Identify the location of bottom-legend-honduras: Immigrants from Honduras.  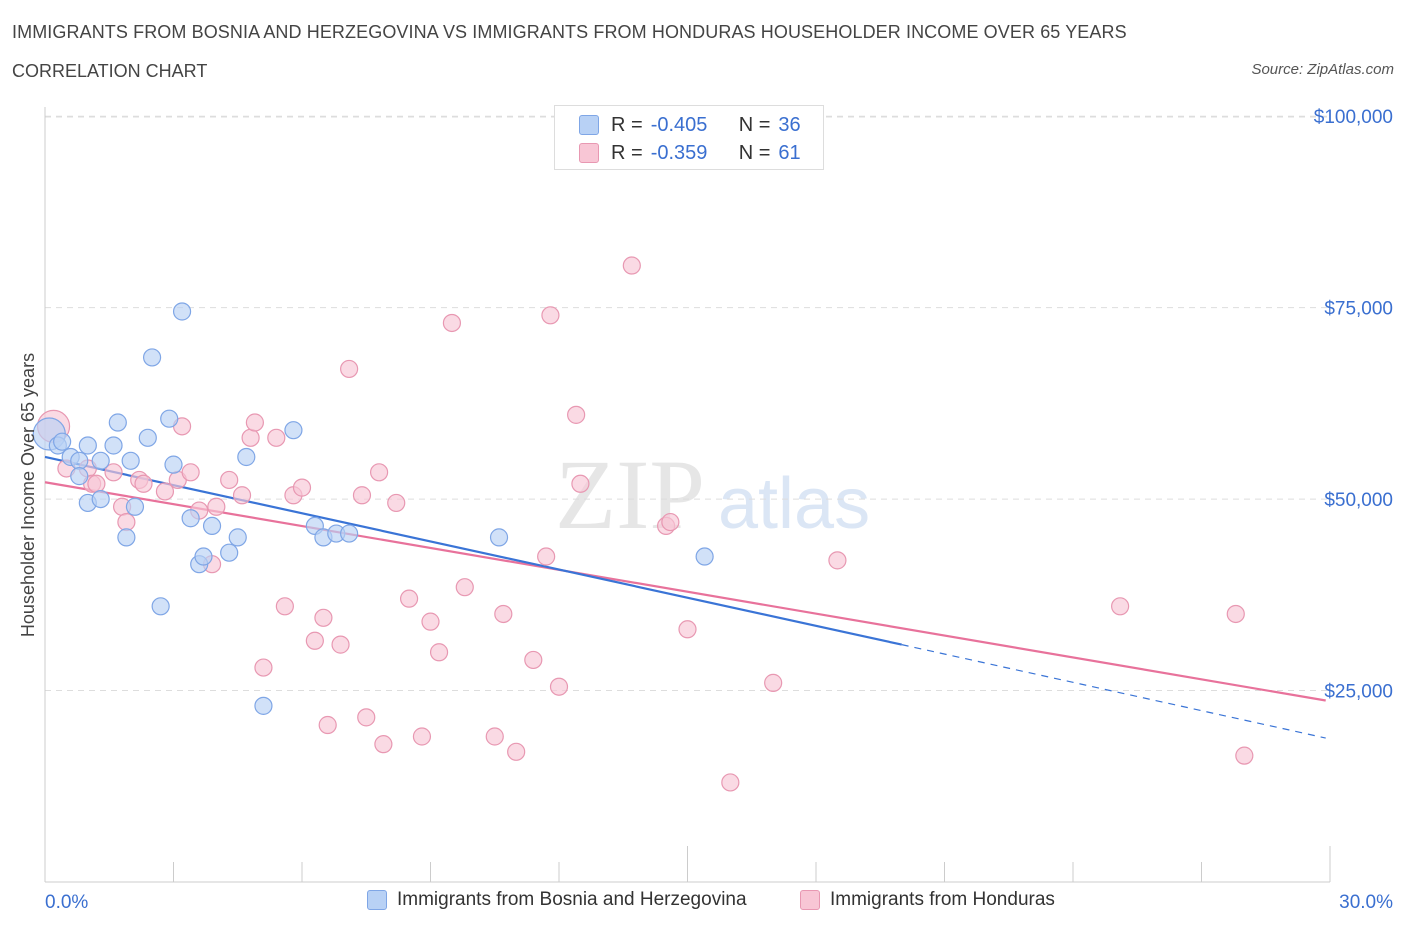
(927, 900).